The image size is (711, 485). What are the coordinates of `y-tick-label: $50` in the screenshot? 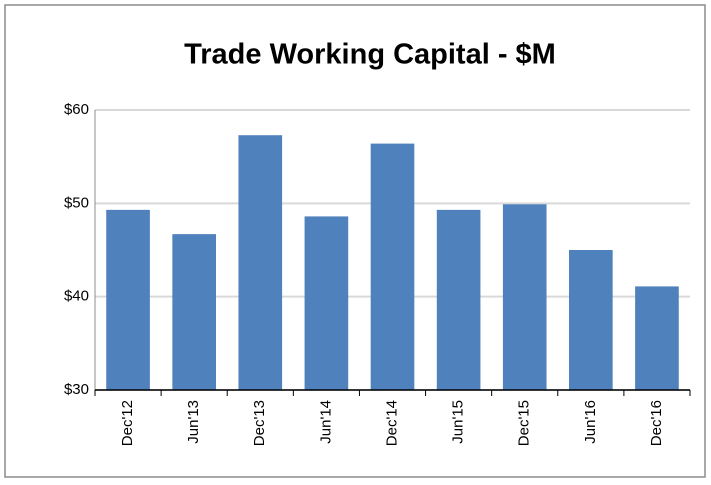 It's located at (76, 202).